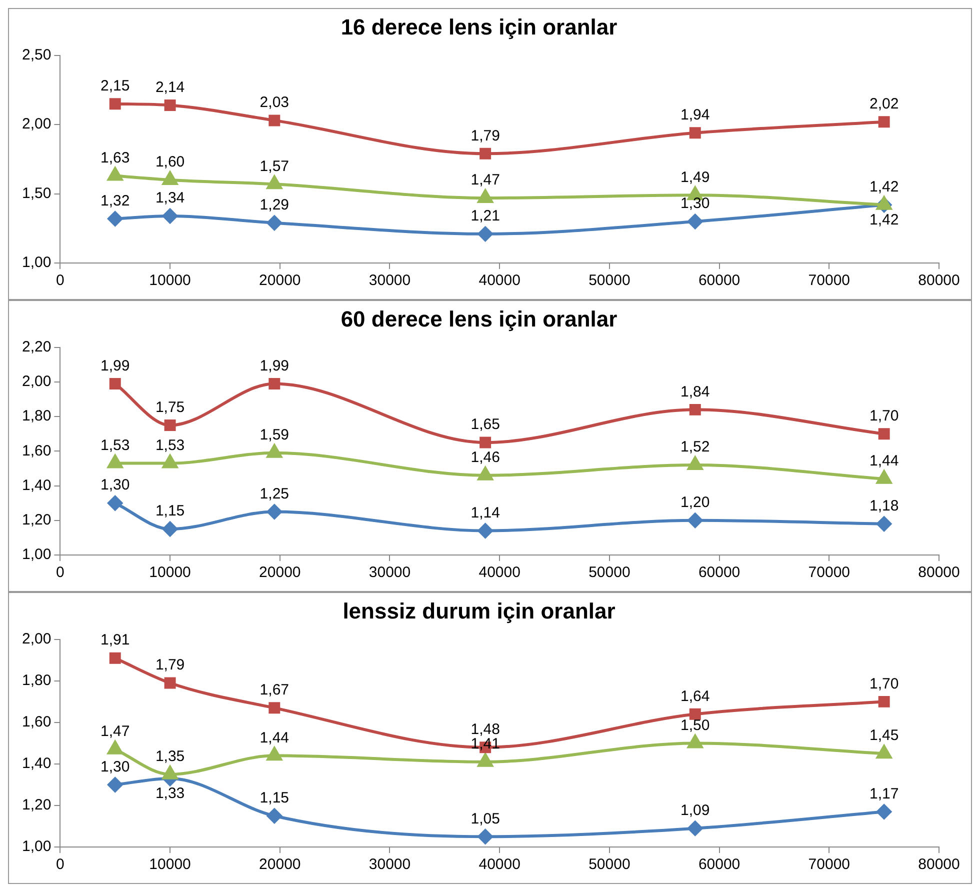 The image size is (980, 894). What do you see at coordinates (695, 447) in the screenshot?
I see `data-label: 1,52` at bounding box center [695, 447].